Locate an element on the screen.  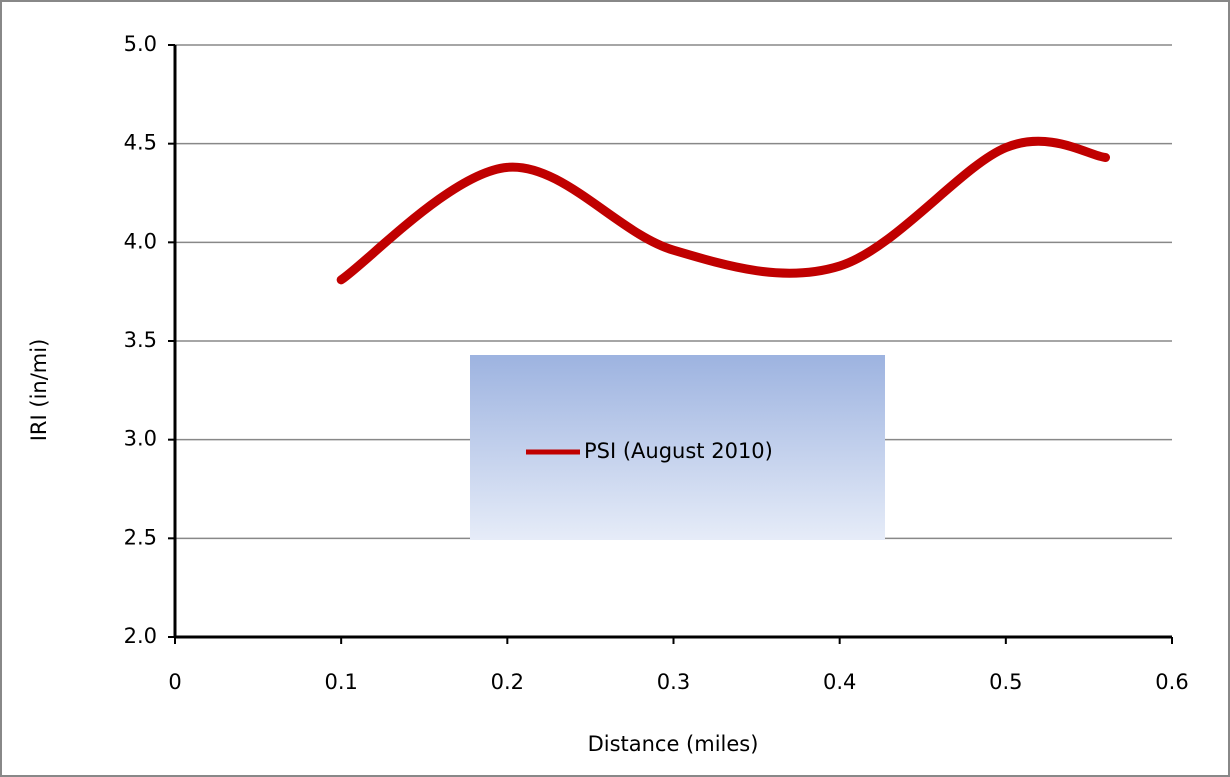
y-tick-label: 2.5 is located at coordinates (140, 537).